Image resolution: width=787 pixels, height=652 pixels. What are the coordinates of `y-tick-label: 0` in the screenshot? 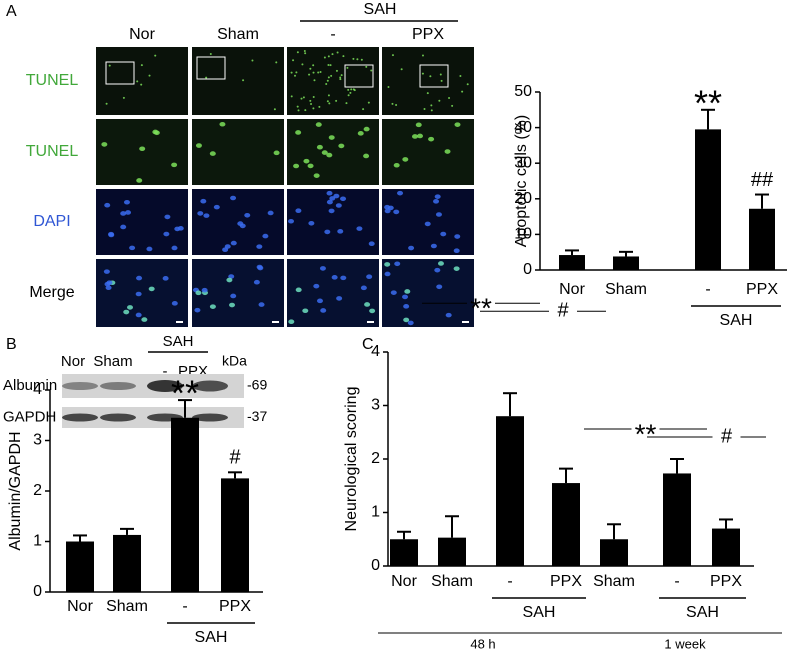 It's located at (37, 591).